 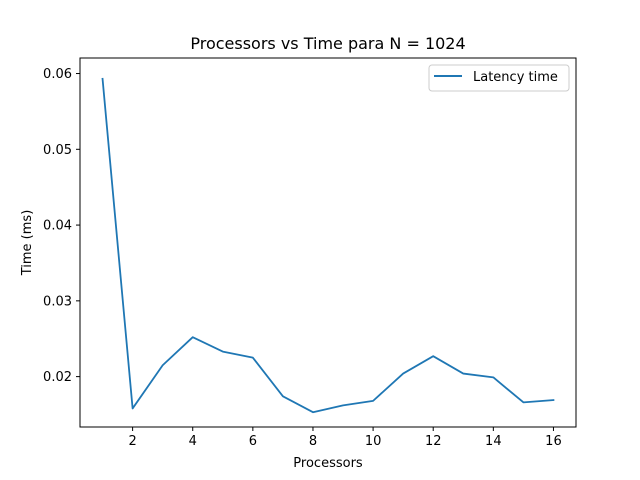 What do you see at coordinates (373, 441) in the screenshot?
I see `x-tick-label: 10` at bounding box center [373, 441].